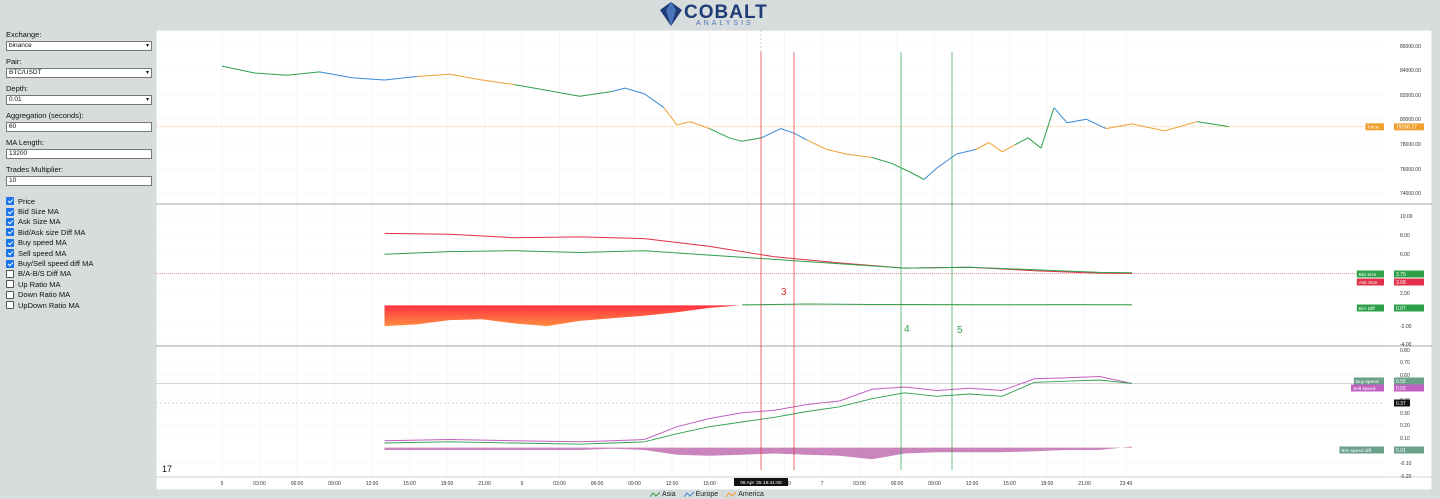 This screenshot has width=1440, height=499. Describe the element at coordinates (79, 154) in the screenshot. I see `ma-length-input: 13200` at that location.